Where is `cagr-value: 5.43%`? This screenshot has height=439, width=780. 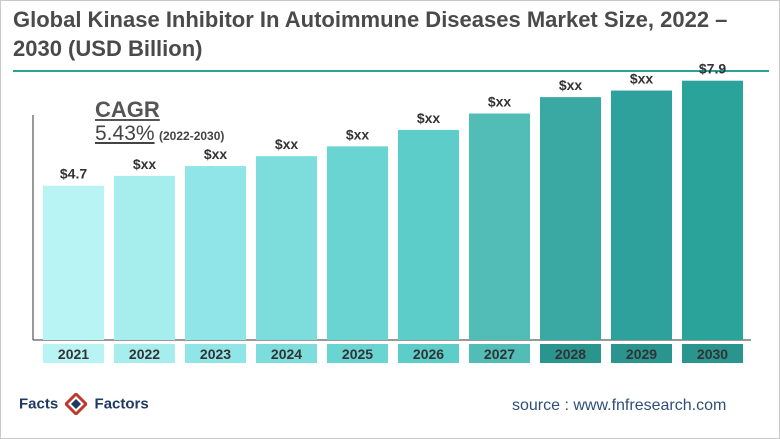 cagr-value: 5.43% is located at coordinates (125, 133).